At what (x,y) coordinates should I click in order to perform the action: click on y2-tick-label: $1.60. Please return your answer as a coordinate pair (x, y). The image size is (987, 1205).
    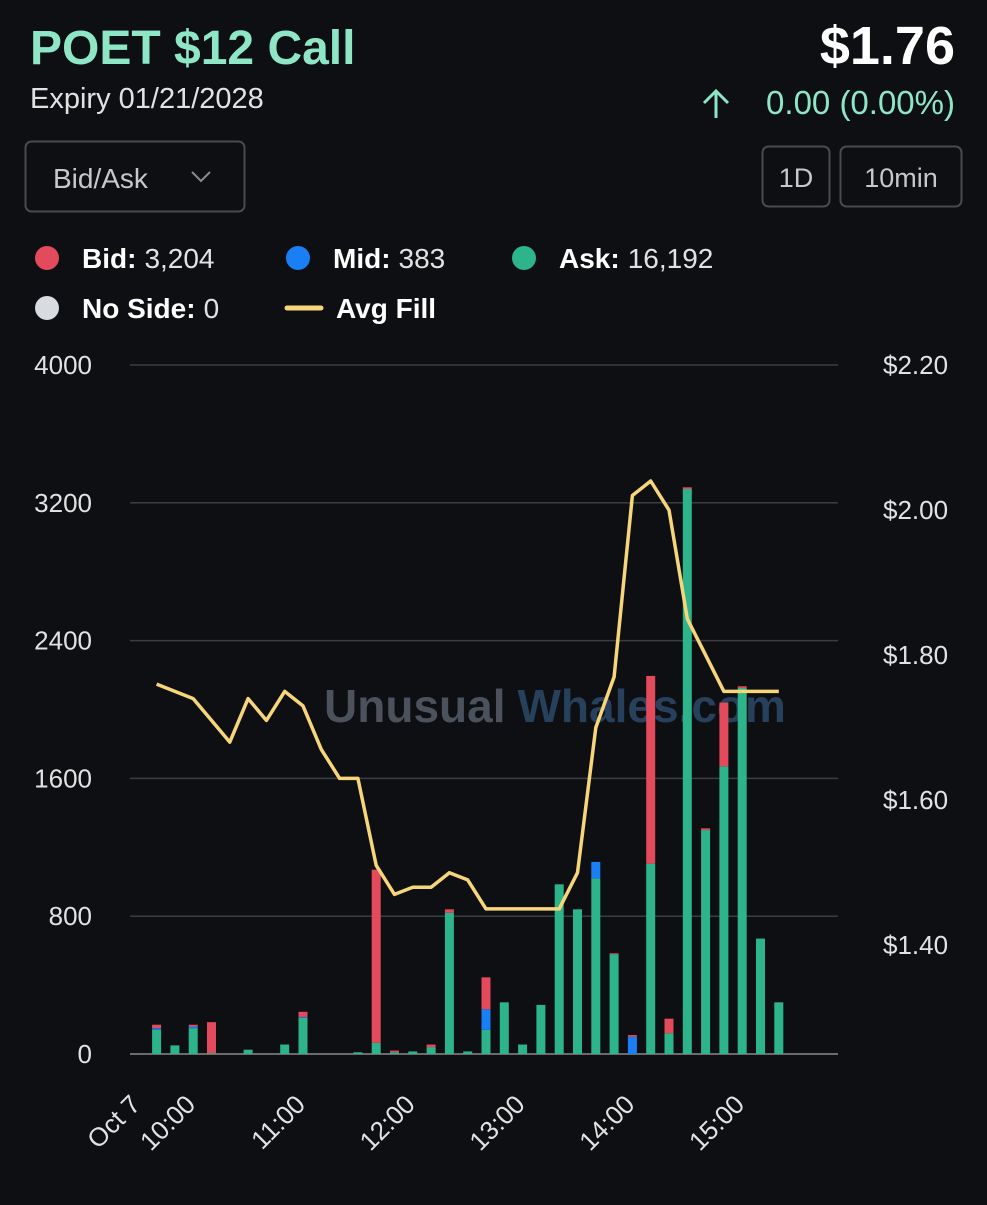
    Looking at the image, I should click on (915, 800).